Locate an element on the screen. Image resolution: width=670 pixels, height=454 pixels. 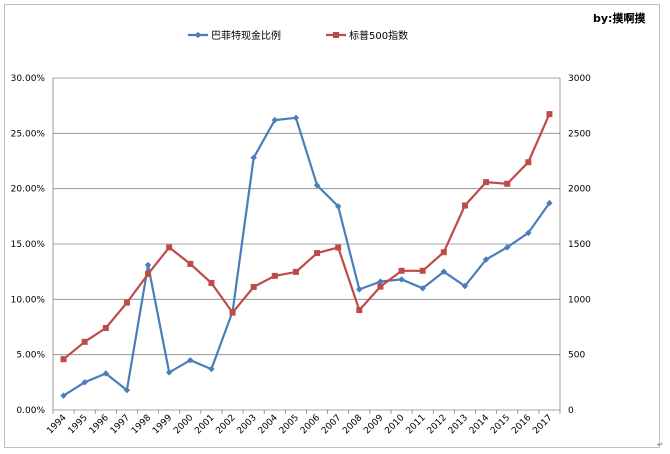
x-tick-label: 1996 is located at coordinates (99, 424).